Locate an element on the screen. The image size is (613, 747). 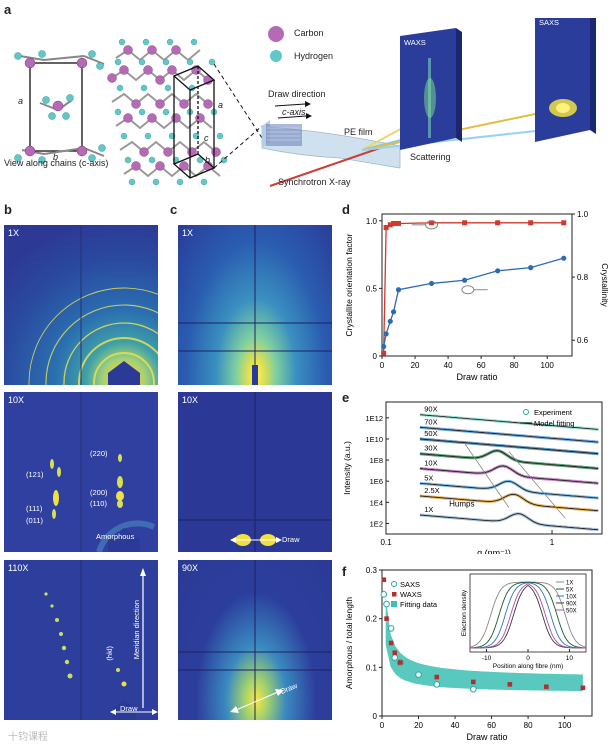
waxs-pattern-1x: 1X is located at coordinates (81, 305).